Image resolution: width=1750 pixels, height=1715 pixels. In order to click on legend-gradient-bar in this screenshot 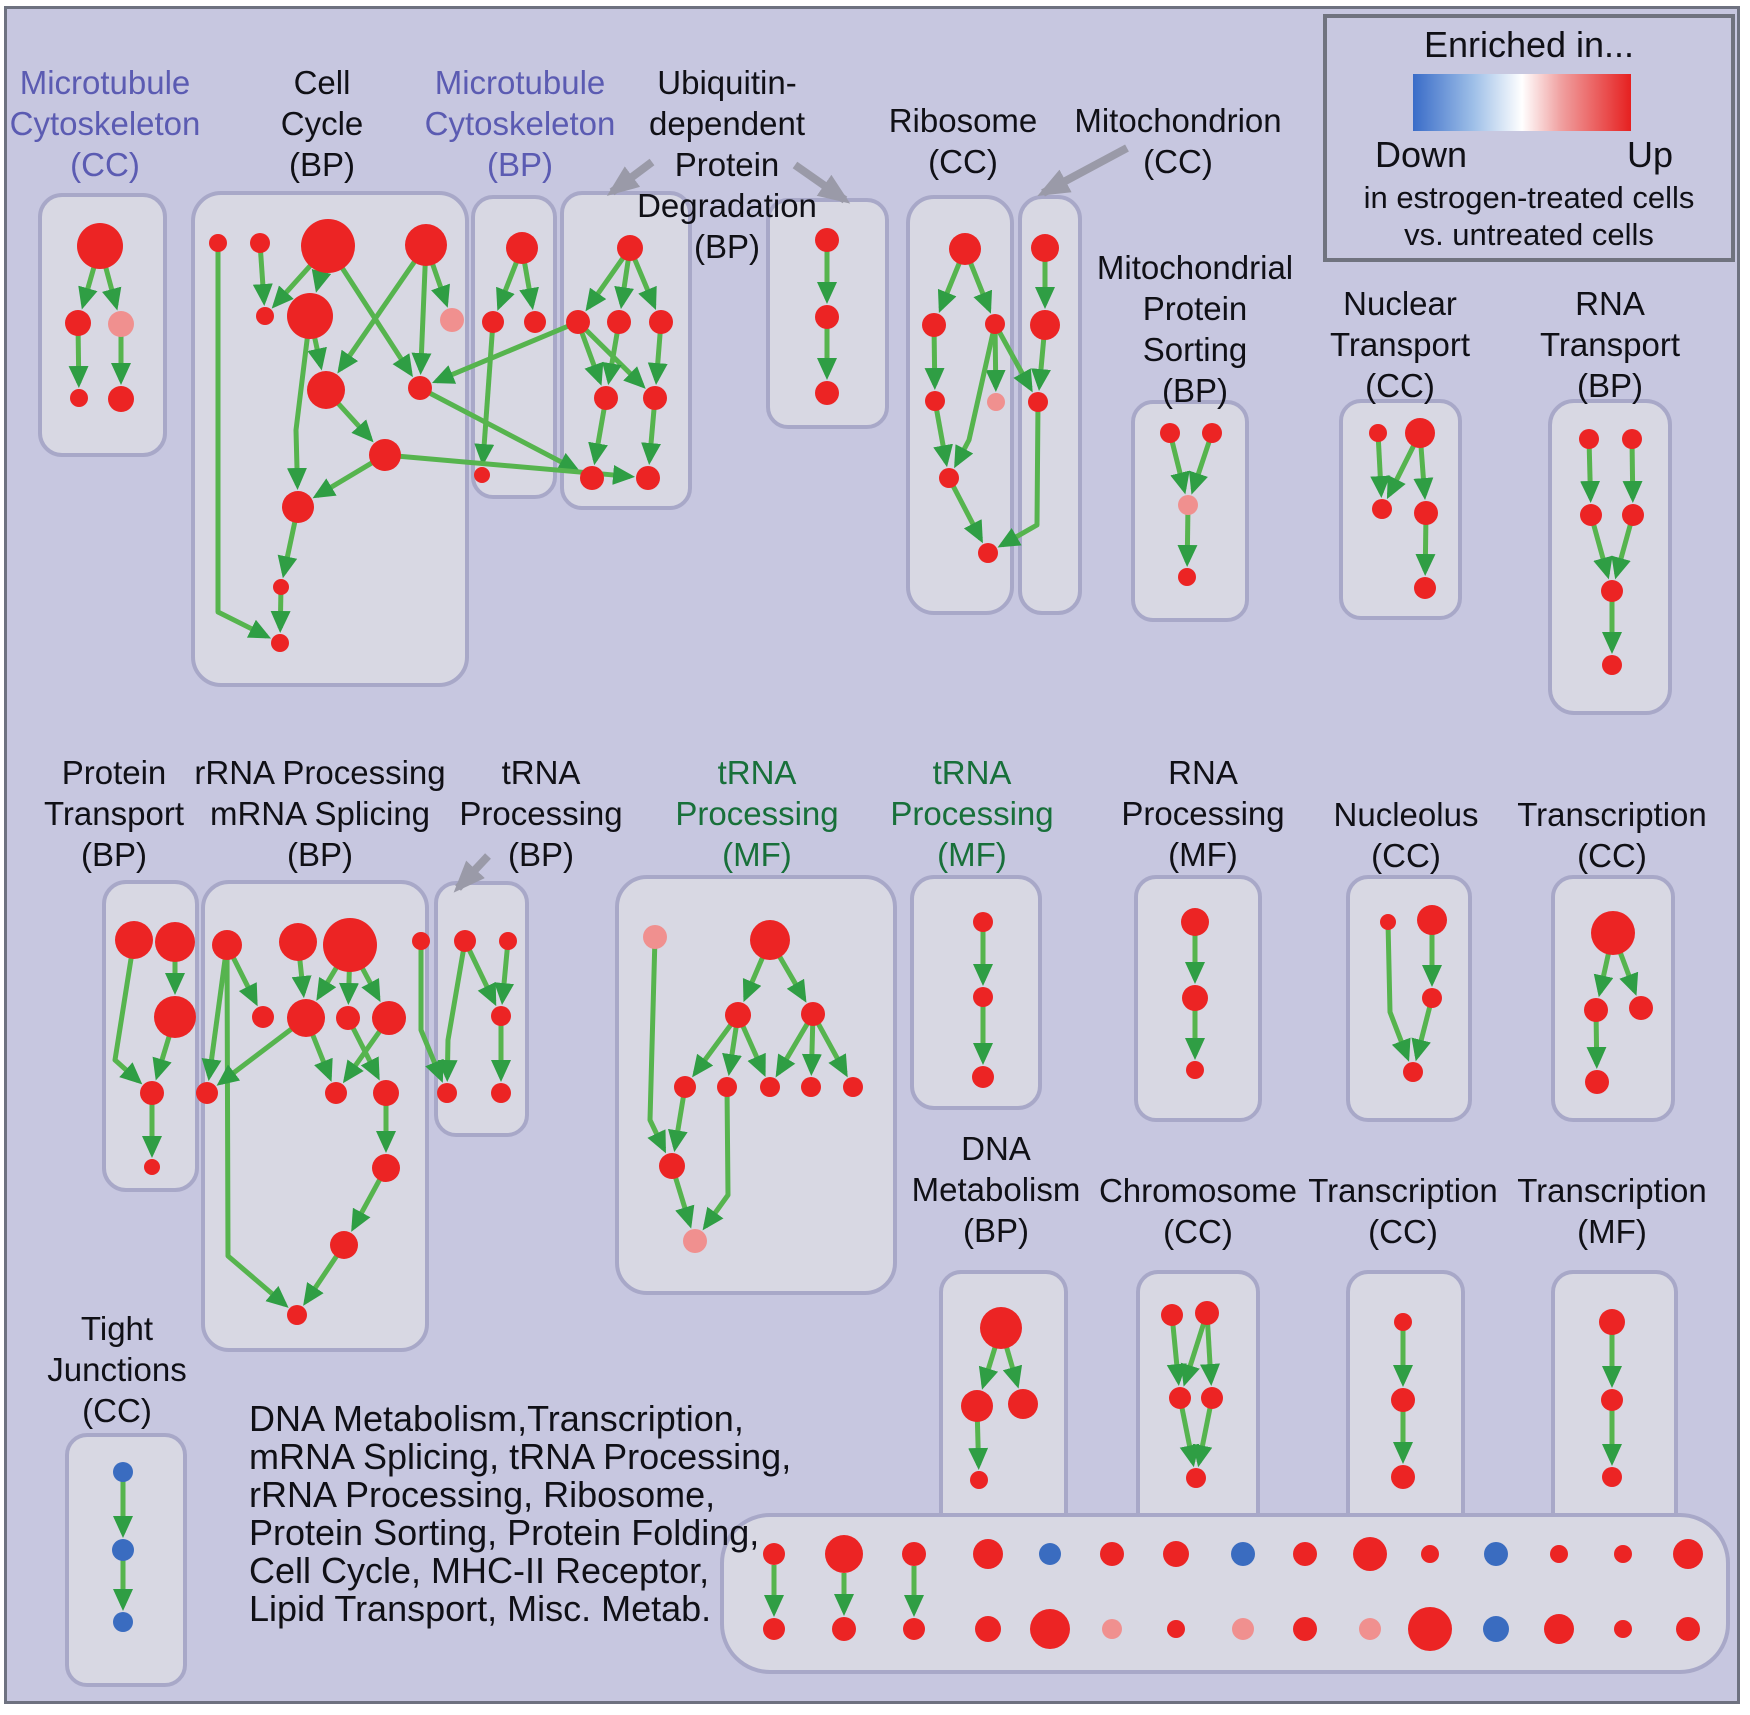, I will do `click(1522, 102)`.